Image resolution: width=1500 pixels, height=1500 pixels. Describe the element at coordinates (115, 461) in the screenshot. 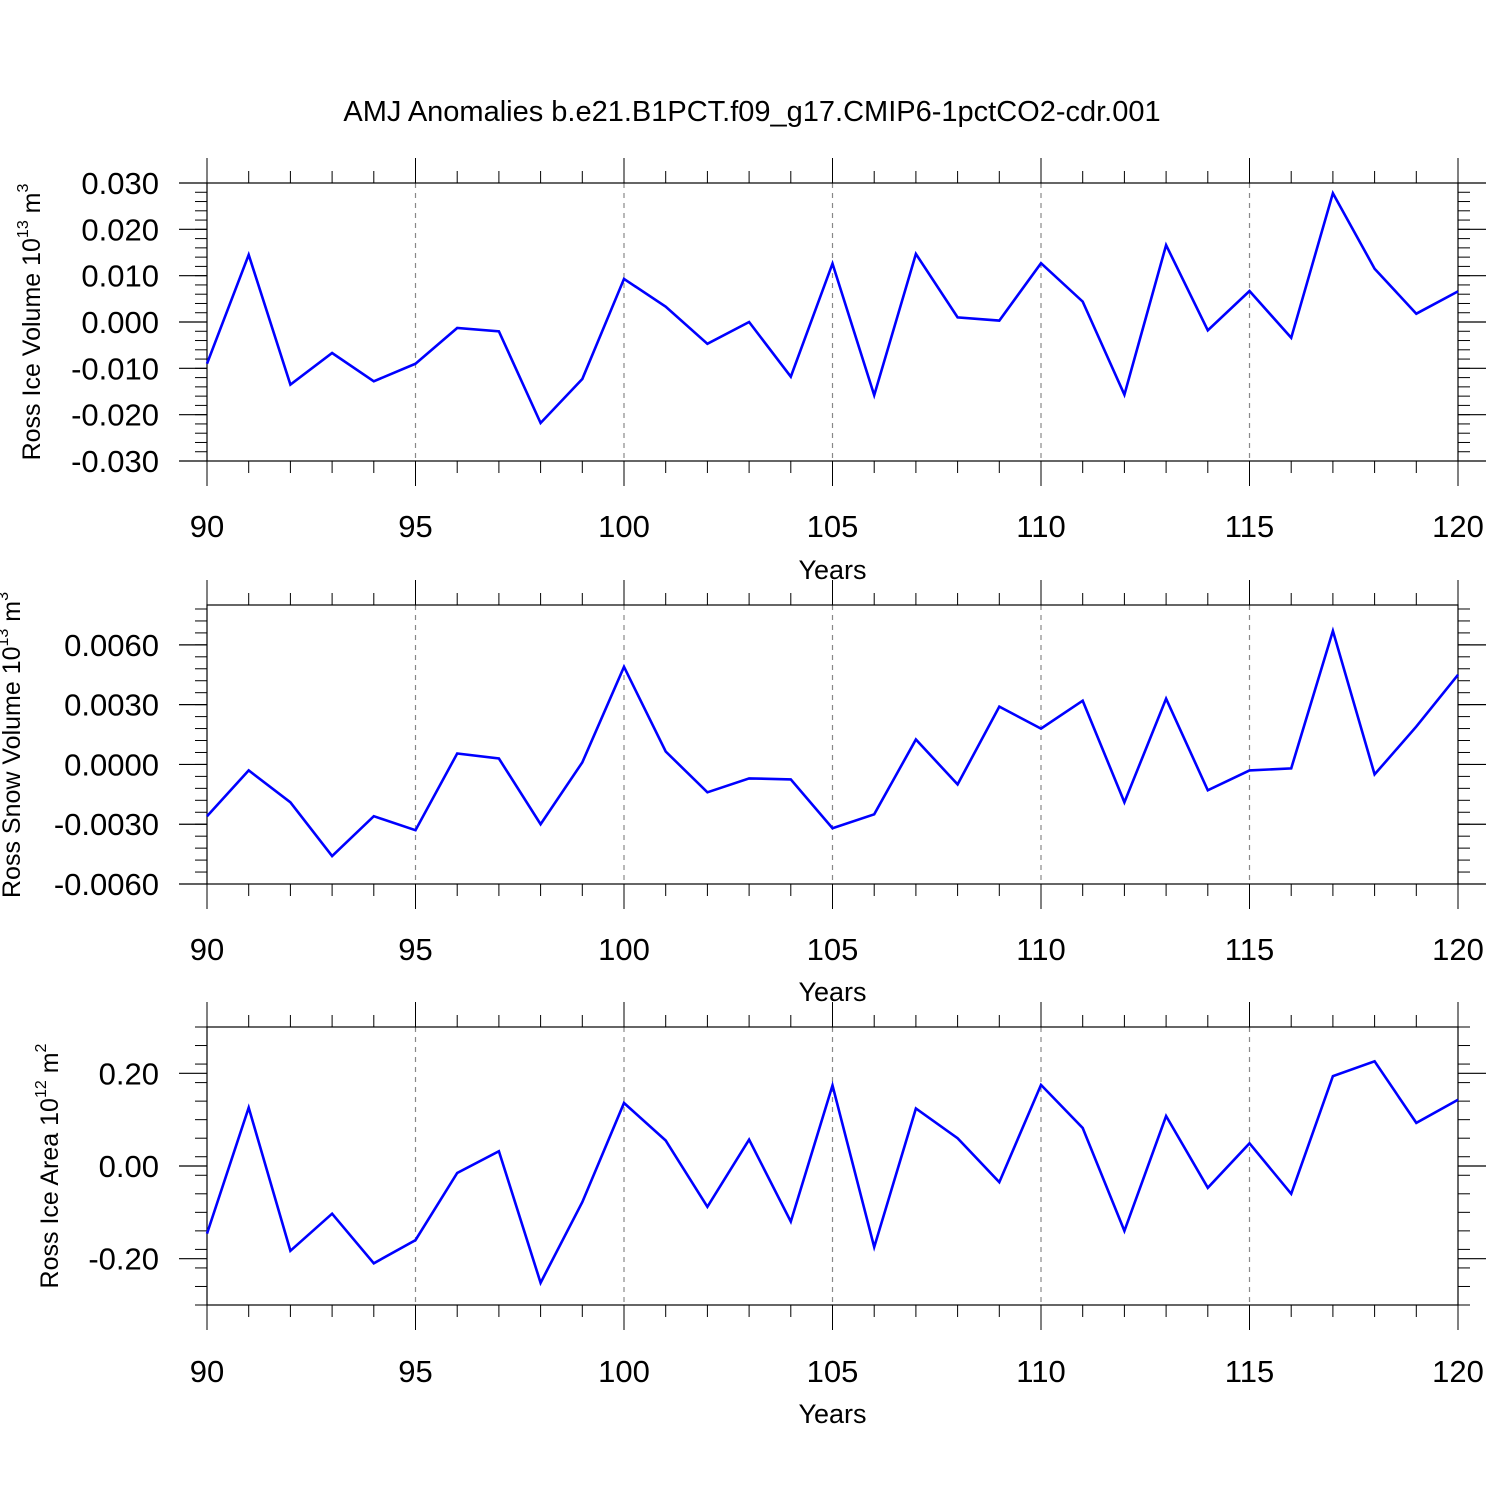

I see `y-tick-label: -0.030` at that location.